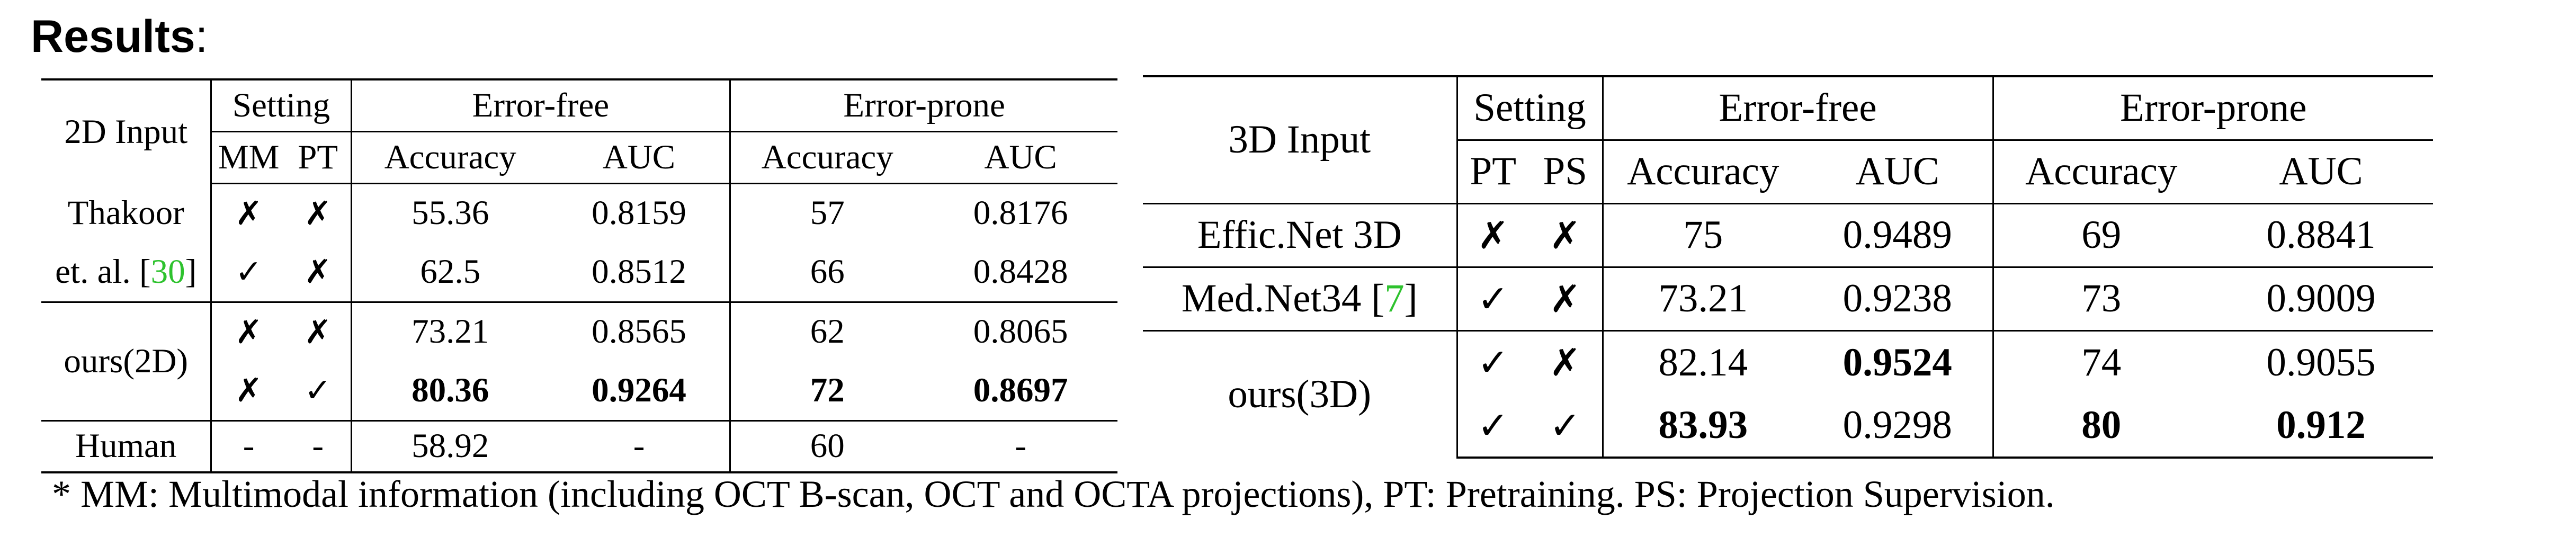  Describe the element at coordinates (449, 446) in the screenshot. I see `cell-value: 58.92` at that location.